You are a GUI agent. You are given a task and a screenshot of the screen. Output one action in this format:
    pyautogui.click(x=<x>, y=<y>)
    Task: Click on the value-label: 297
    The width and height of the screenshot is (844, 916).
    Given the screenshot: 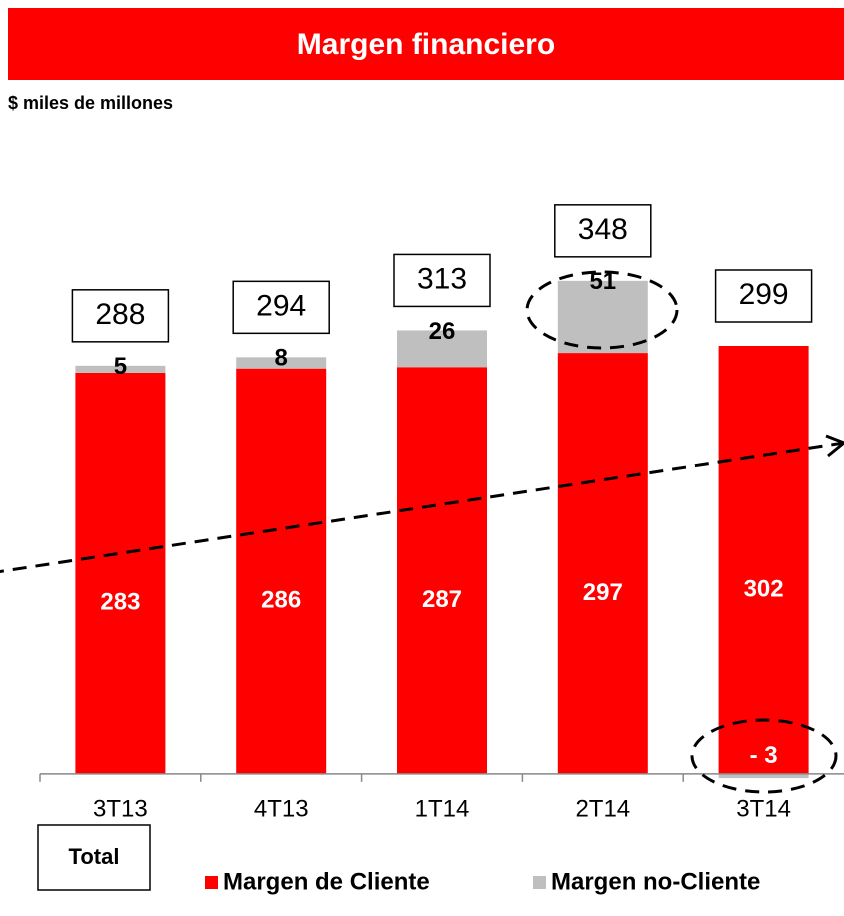 What is the action you would take?
    pyautogui.click(x=603, y=592)
    